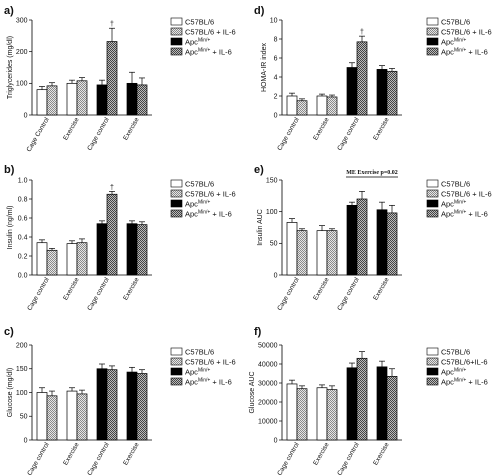  I want to click on y-axis-label: HOMA-IR index, so click(264, 67).